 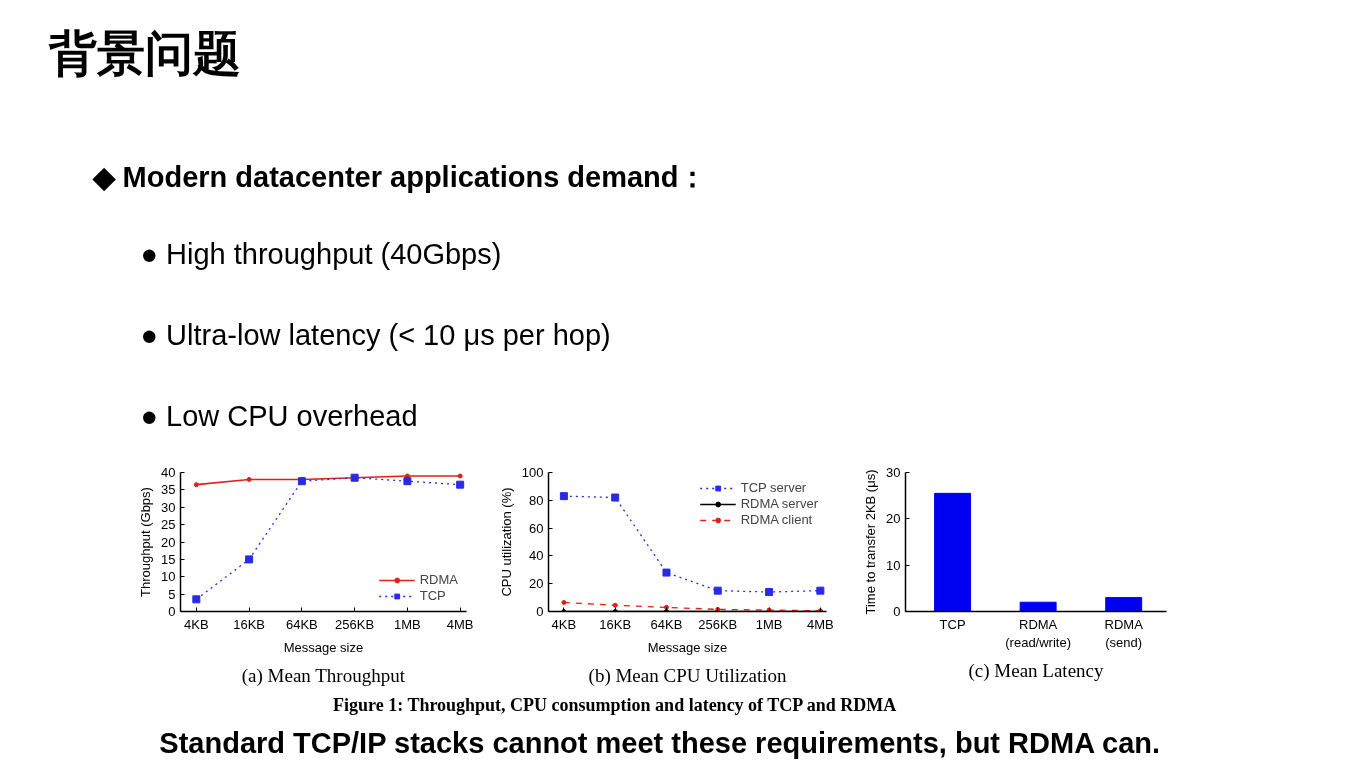 I want to click on text: (a) Mean Throughput, so click(x=323, y=675).